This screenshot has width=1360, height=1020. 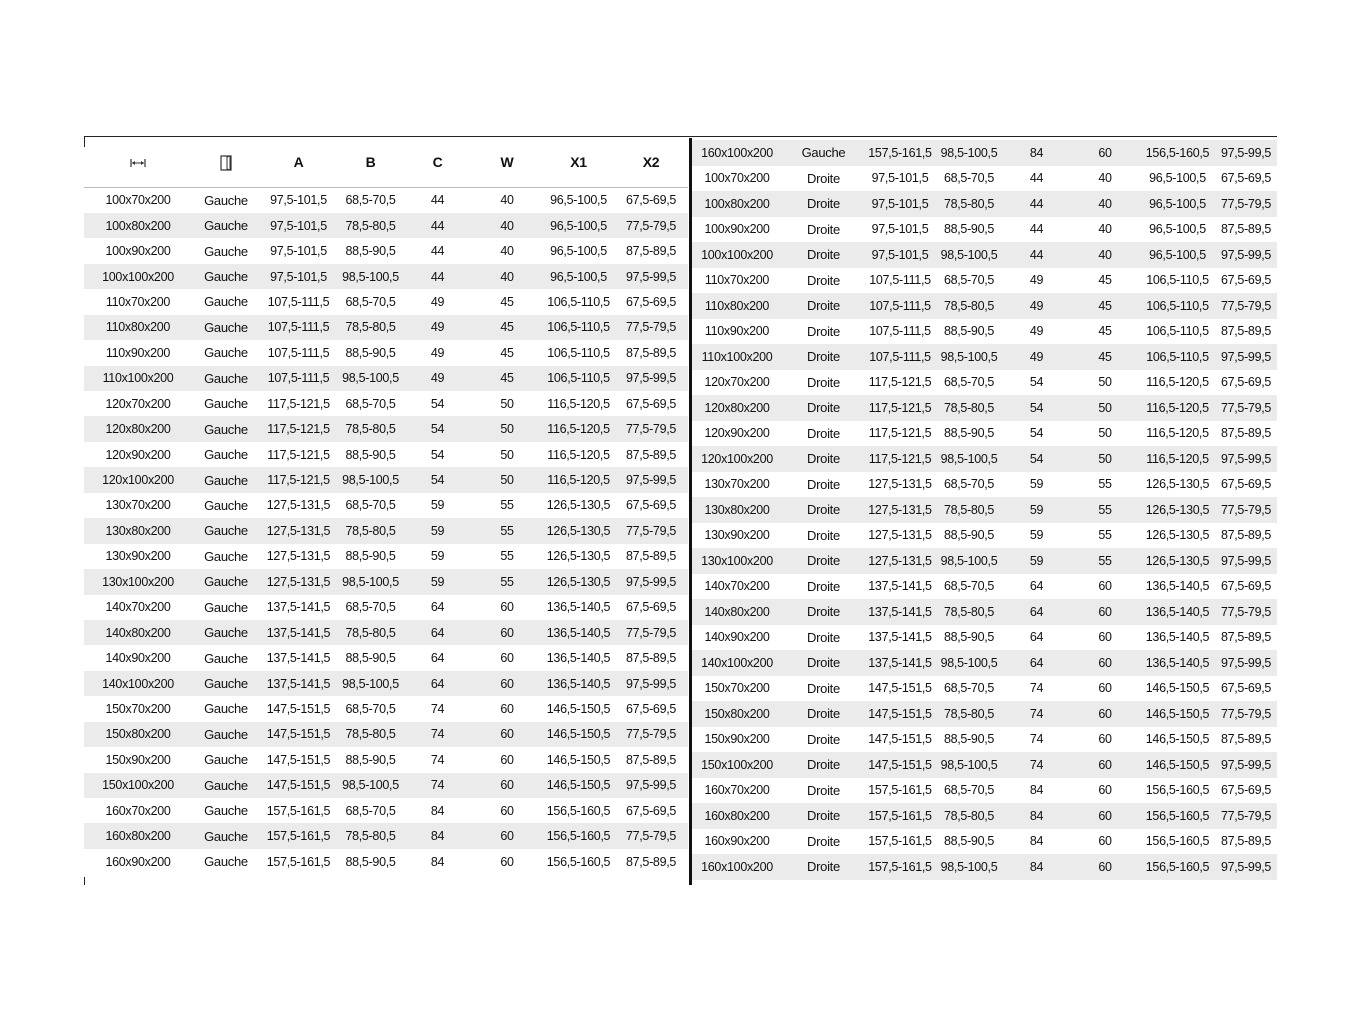 I want to click on cell-x2: 67,5-69,5, so click(x=651, y=301).